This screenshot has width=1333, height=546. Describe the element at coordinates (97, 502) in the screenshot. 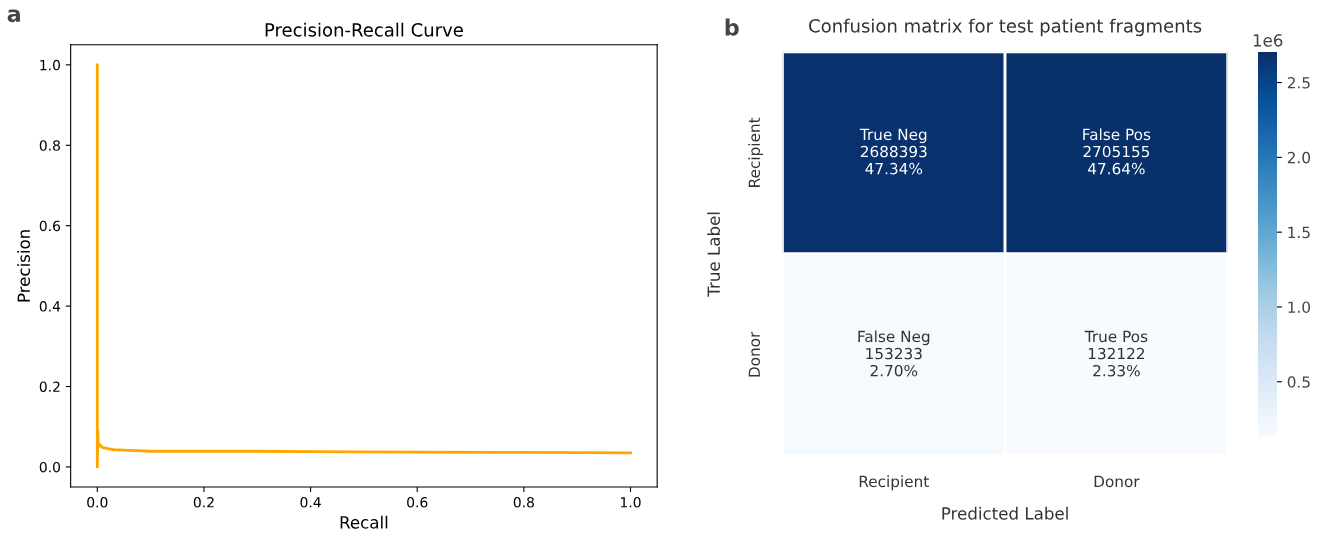

I see `x-tick-label: 0.0` at that location.